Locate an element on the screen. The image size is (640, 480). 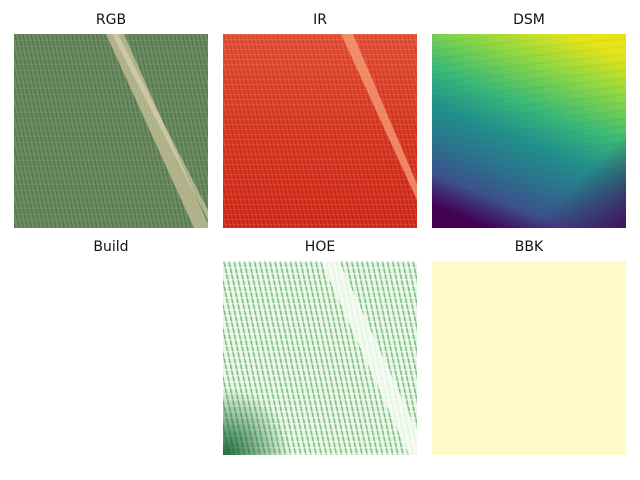
panel-title-ir: IR is located at coordinates (320, 20).